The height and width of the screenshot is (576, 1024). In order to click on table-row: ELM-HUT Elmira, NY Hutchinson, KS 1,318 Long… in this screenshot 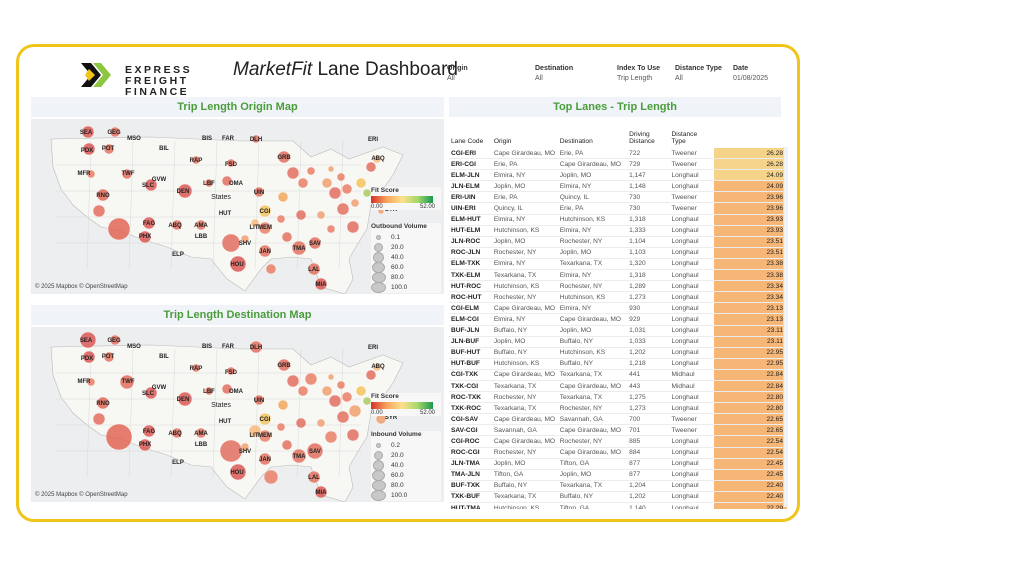, I will do `click(618, 220)`.